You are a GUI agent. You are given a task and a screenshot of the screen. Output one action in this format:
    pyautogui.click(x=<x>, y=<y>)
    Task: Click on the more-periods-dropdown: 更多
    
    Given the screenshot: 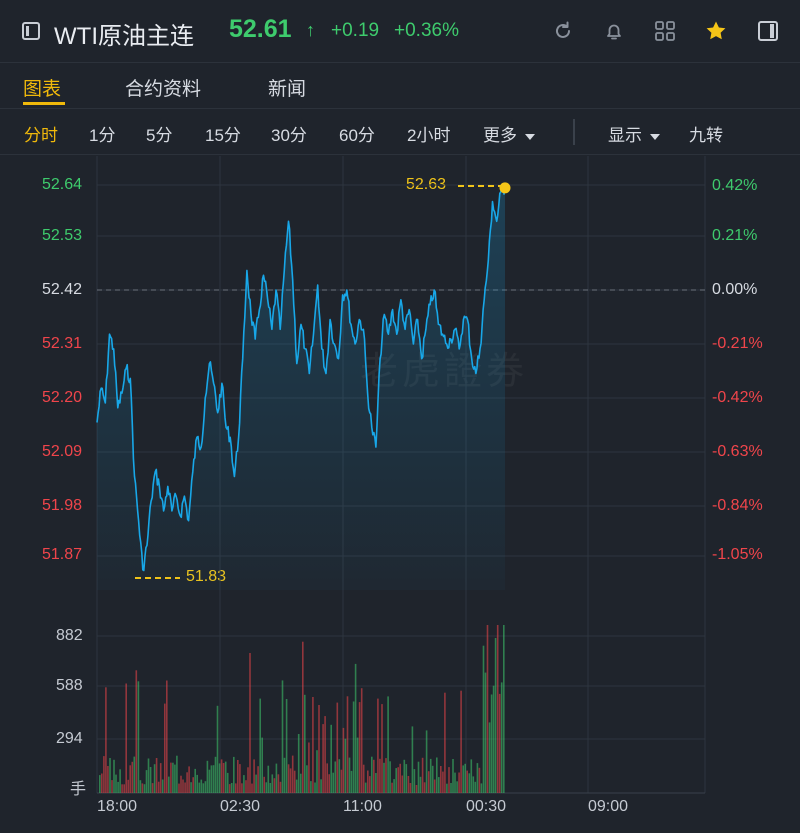 What is the action you would take?
    pyautogui.click(x=509, y=133)
    